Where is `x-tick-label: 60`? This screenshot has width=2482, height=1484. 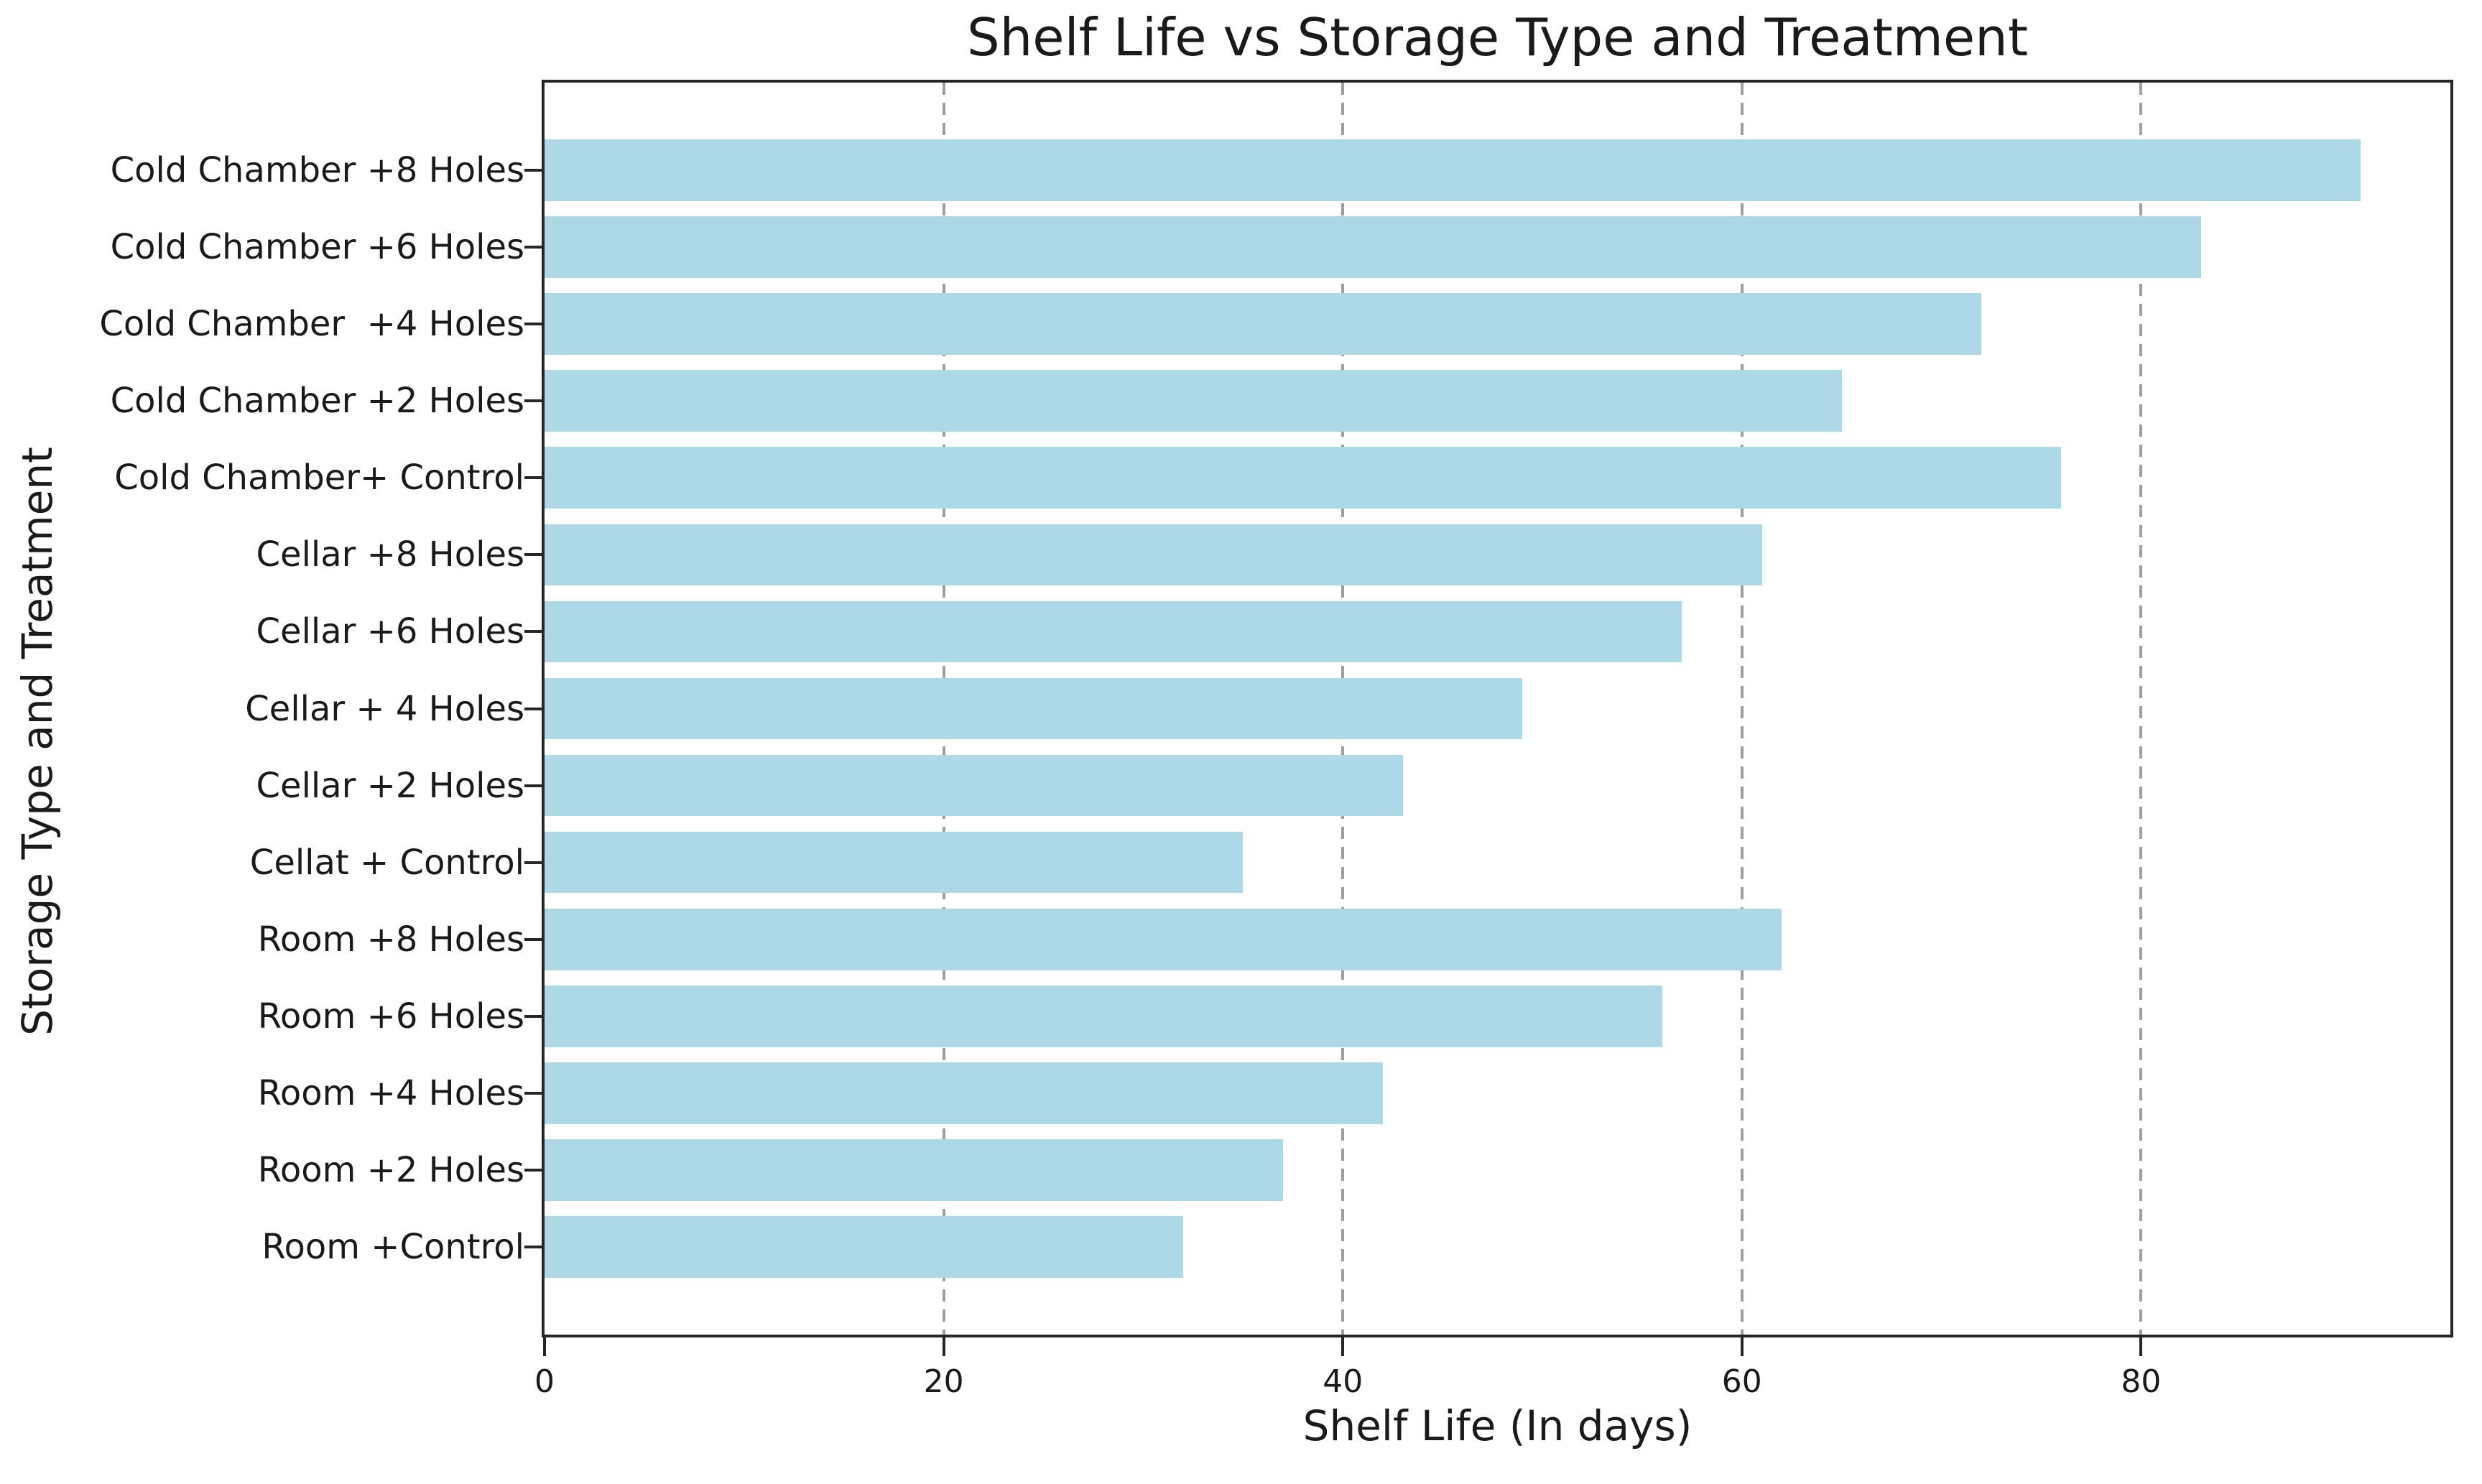
x-tick-label: 60 is located at coordinates (1741, 1381).